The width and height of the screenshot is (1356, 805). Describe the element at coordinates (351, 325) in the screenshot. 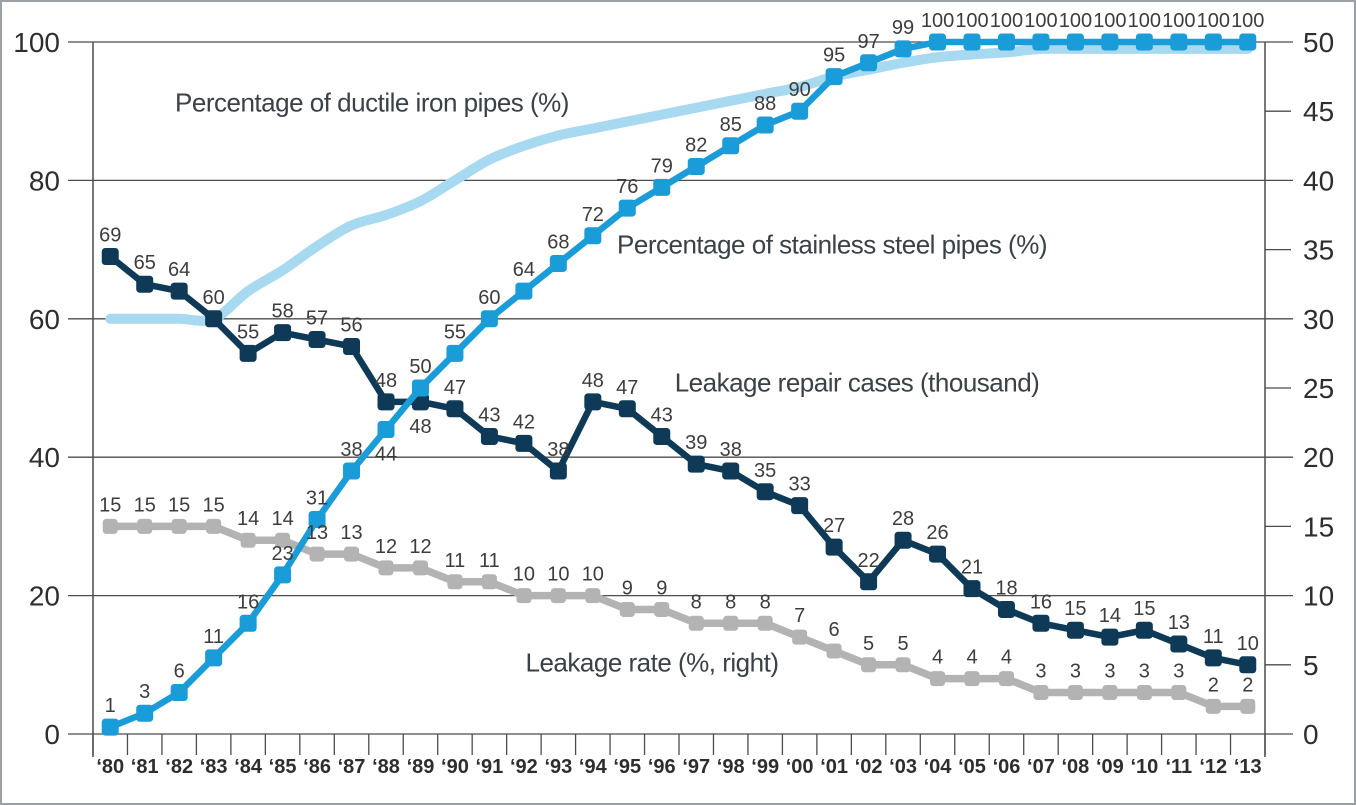

I see `svg-text: 56` at that location.